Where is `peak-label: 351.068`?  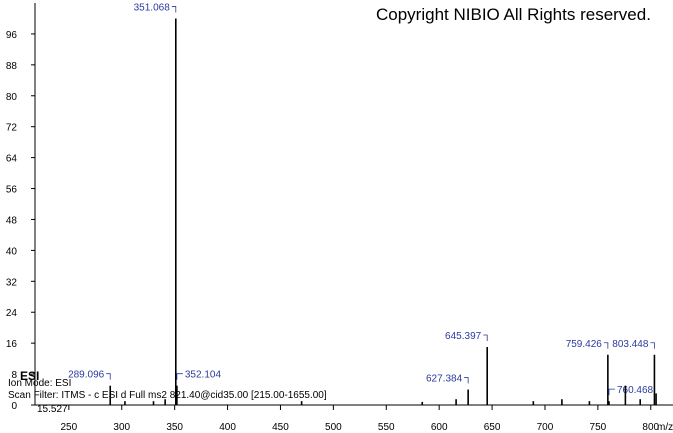 peak-label: 351.068 is located at coordinates (152, 7).